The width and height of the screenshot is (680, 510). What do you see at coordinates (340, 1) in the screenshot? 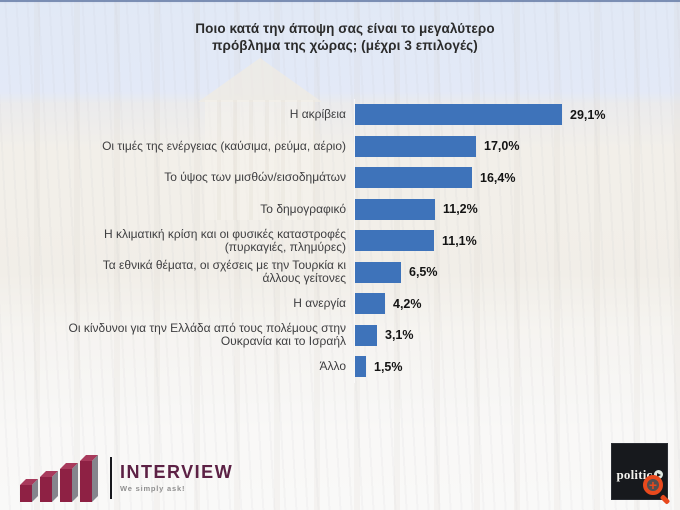
I see `top-edge-line` at bounding box center [340, 1].